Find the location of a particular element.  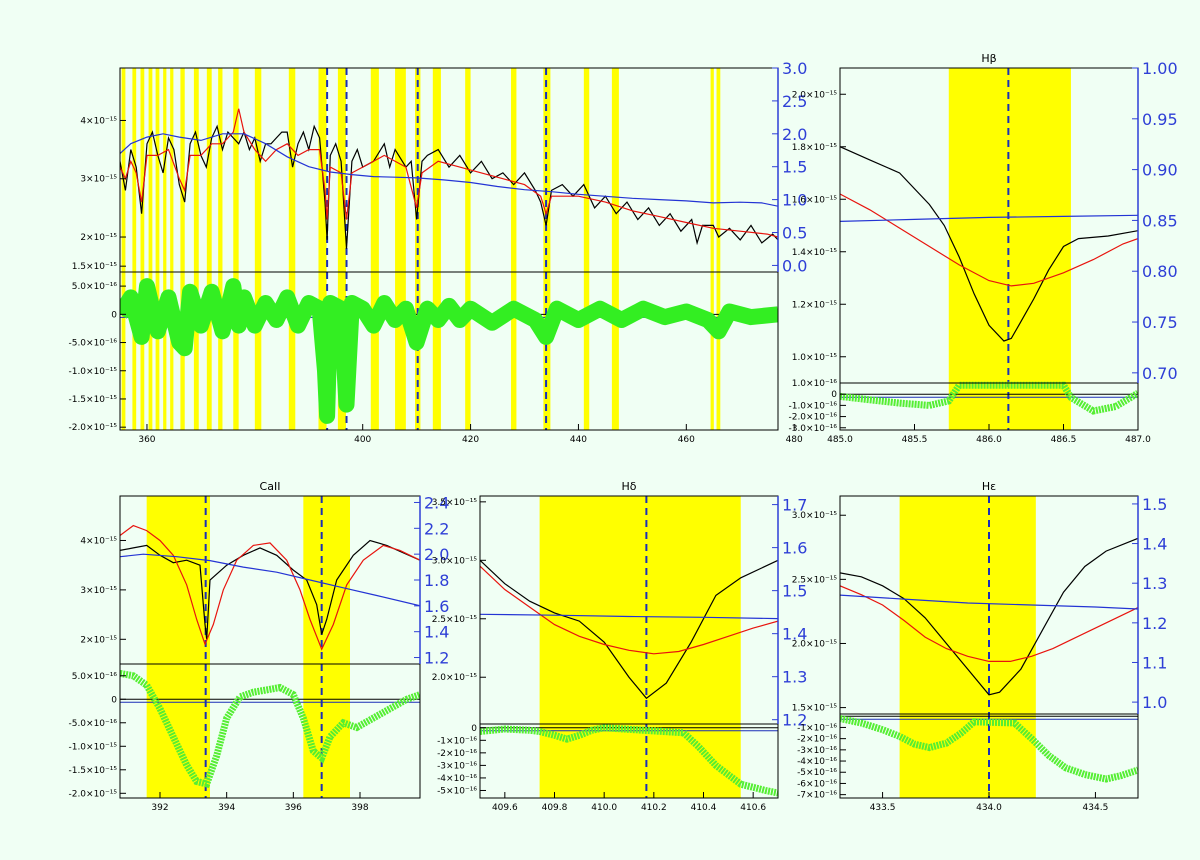

y2-tick-label: 1.1 is located at coordinates (1154, 662).